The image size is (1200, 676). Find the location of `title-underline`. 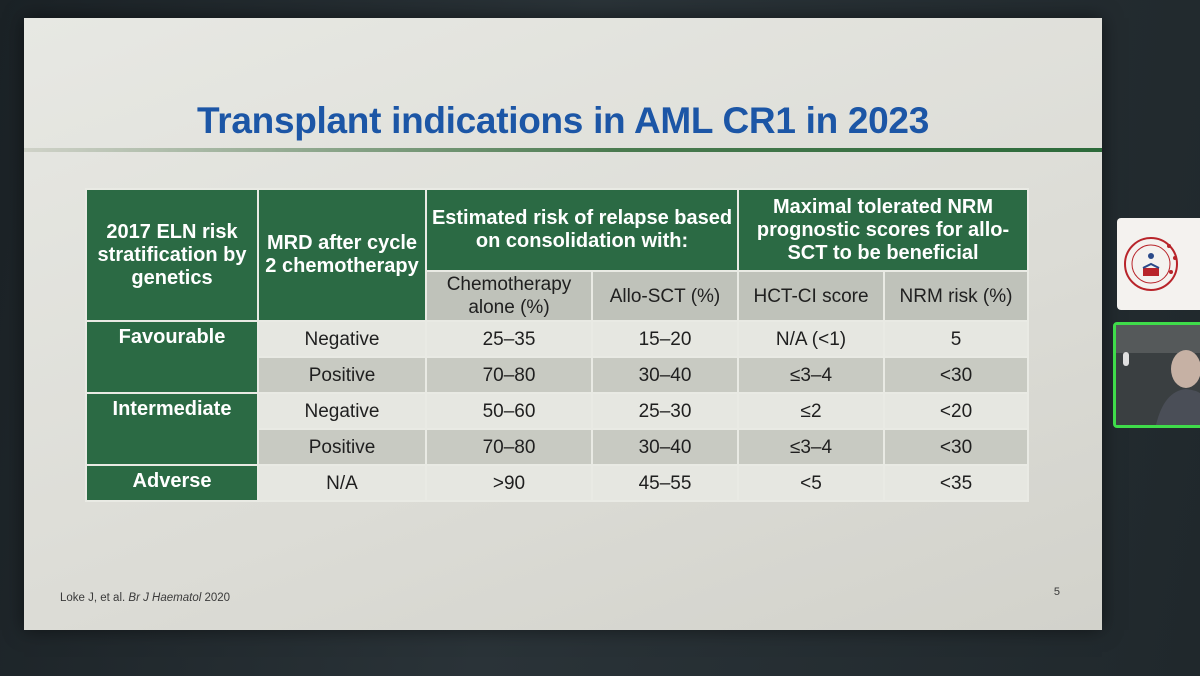

title-underline is located at coordinates (563, 150).